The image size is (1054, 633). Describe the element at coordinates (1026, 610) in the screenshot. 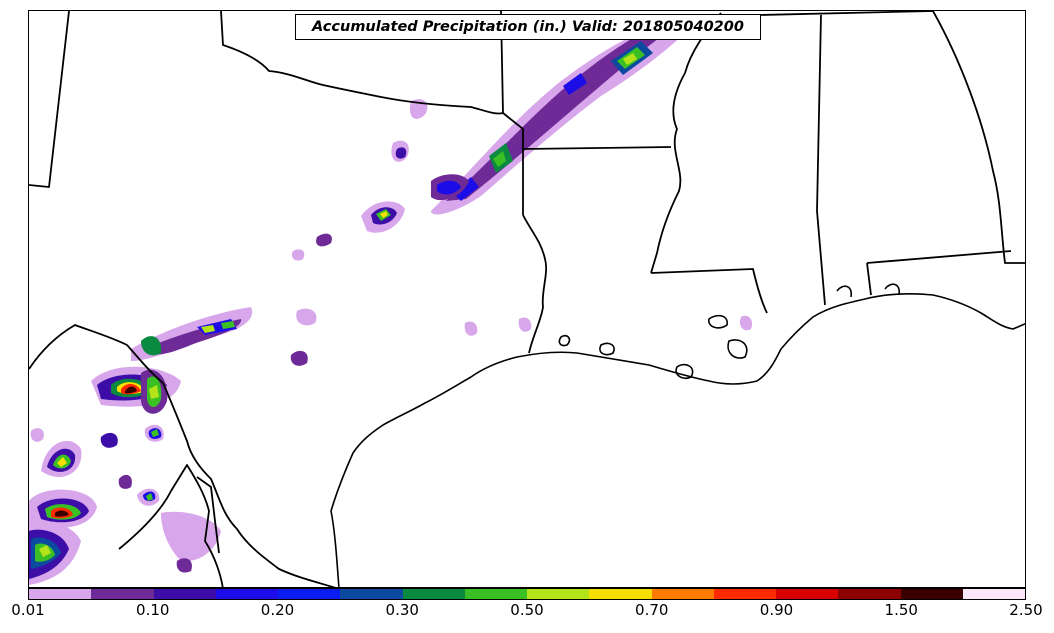

I see `colorbar-tick-label: 2.50` at that location.